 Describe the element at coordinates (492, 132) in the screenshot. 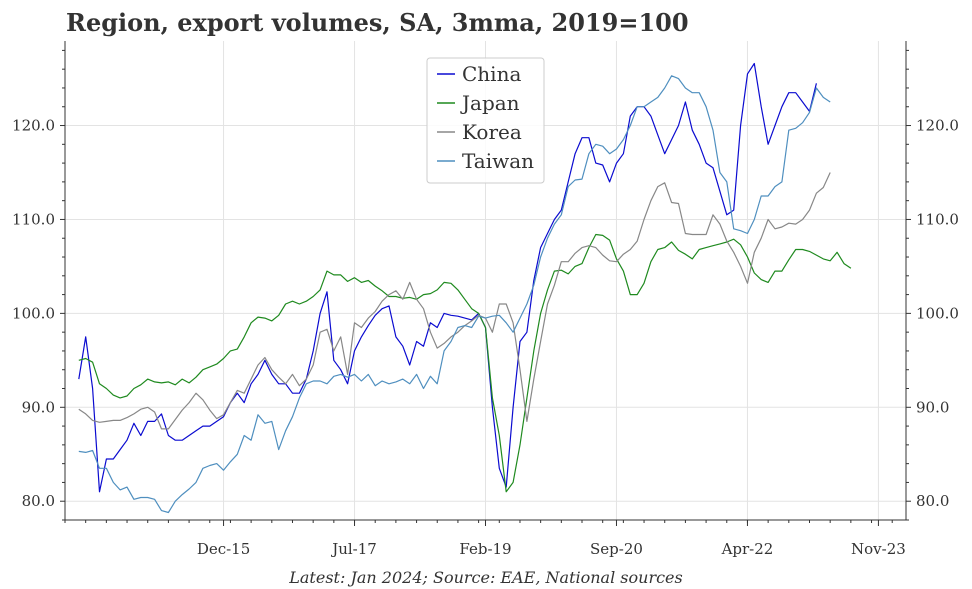

I see `legend-label-korea: Korea` at that location.